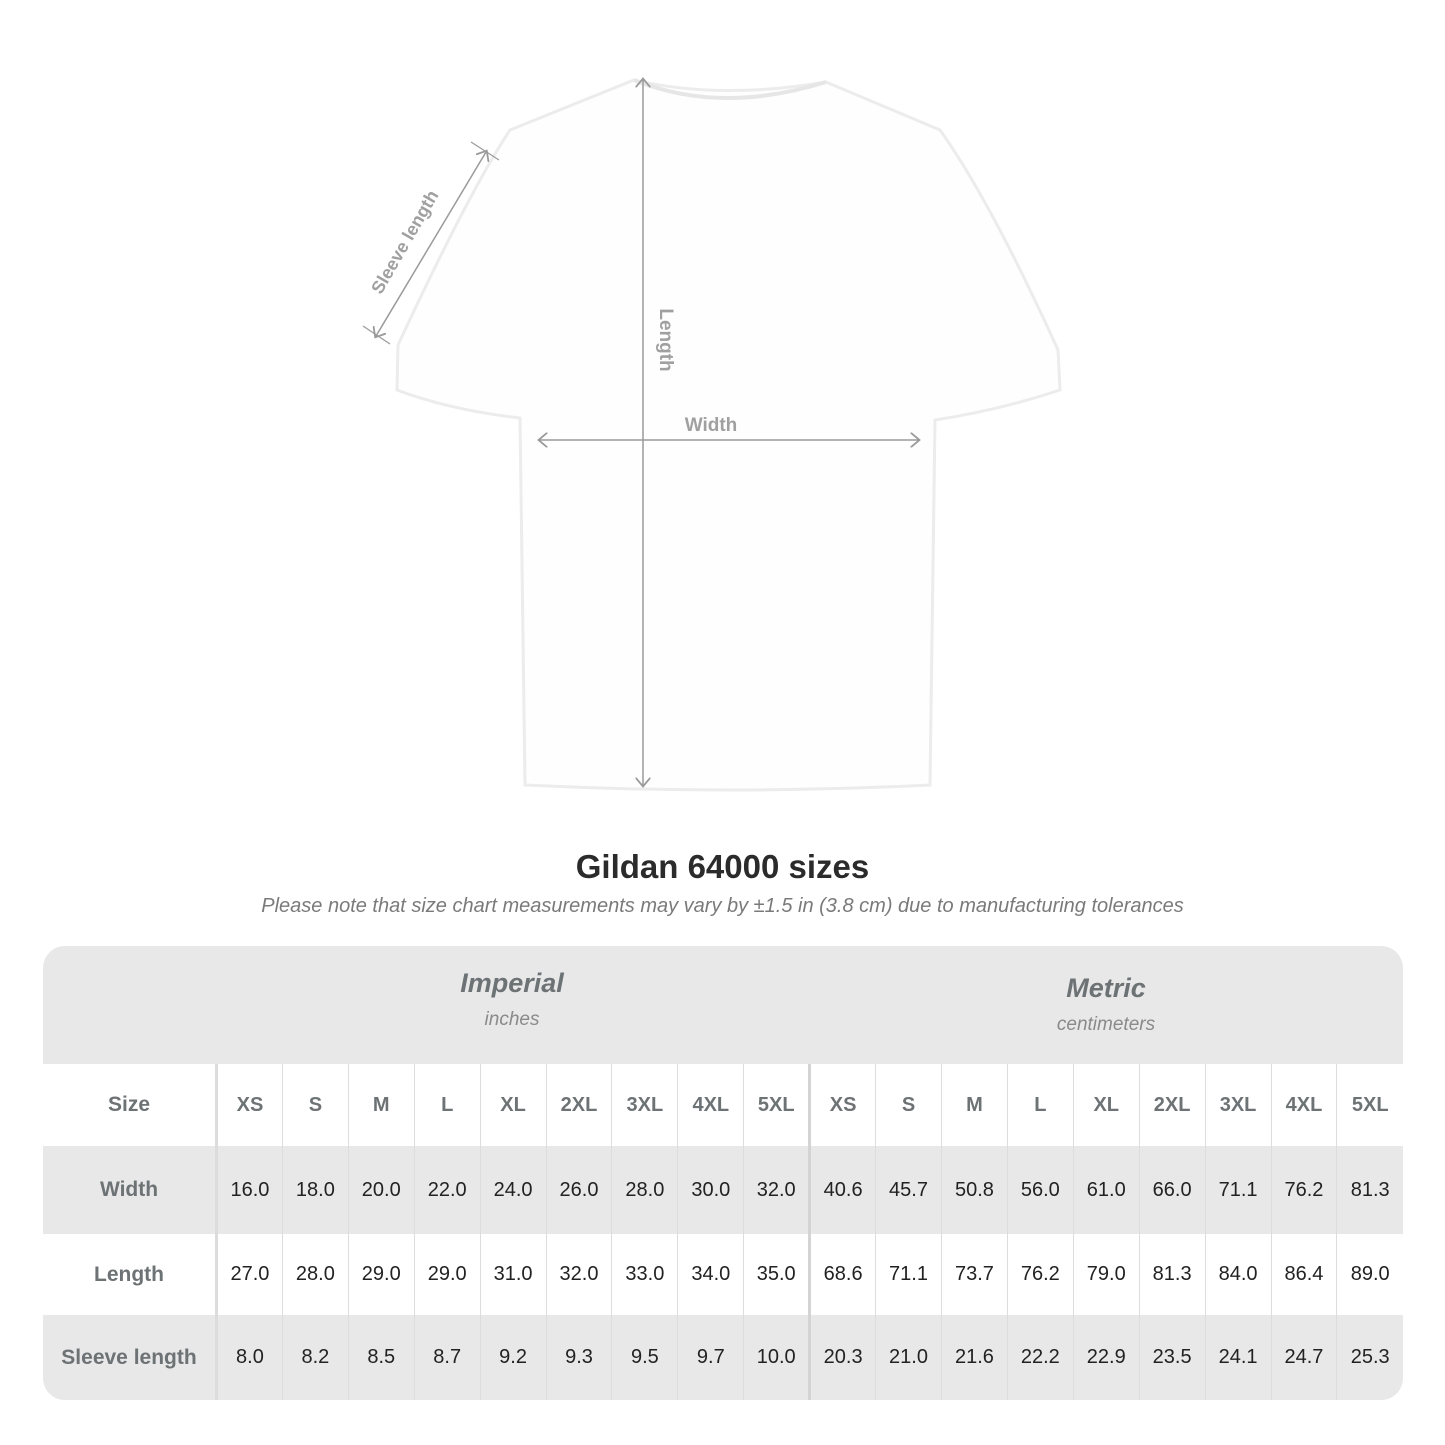  Describe the element at coordinates (249, 1357) in the screenshot. I see `imperial-value-cell: 8.0` at that location.